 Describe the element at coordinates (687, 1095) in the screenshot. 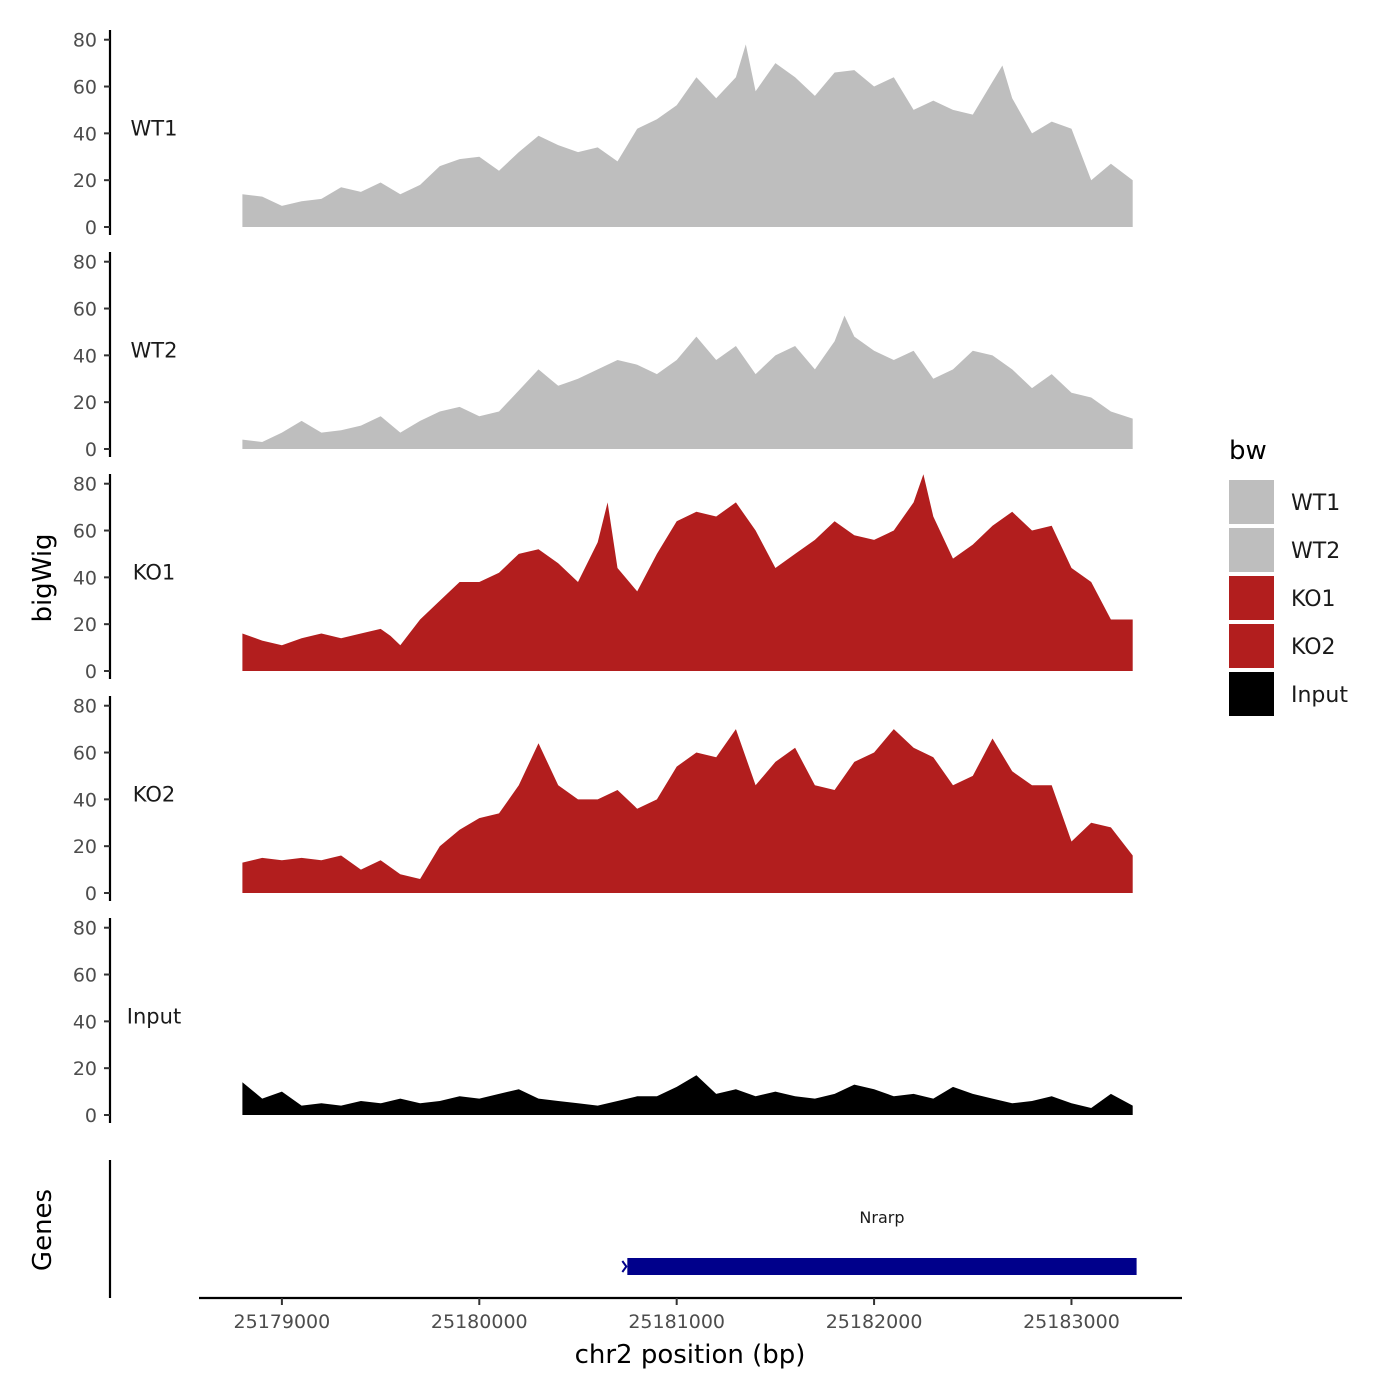

I see `area-input` at that location.